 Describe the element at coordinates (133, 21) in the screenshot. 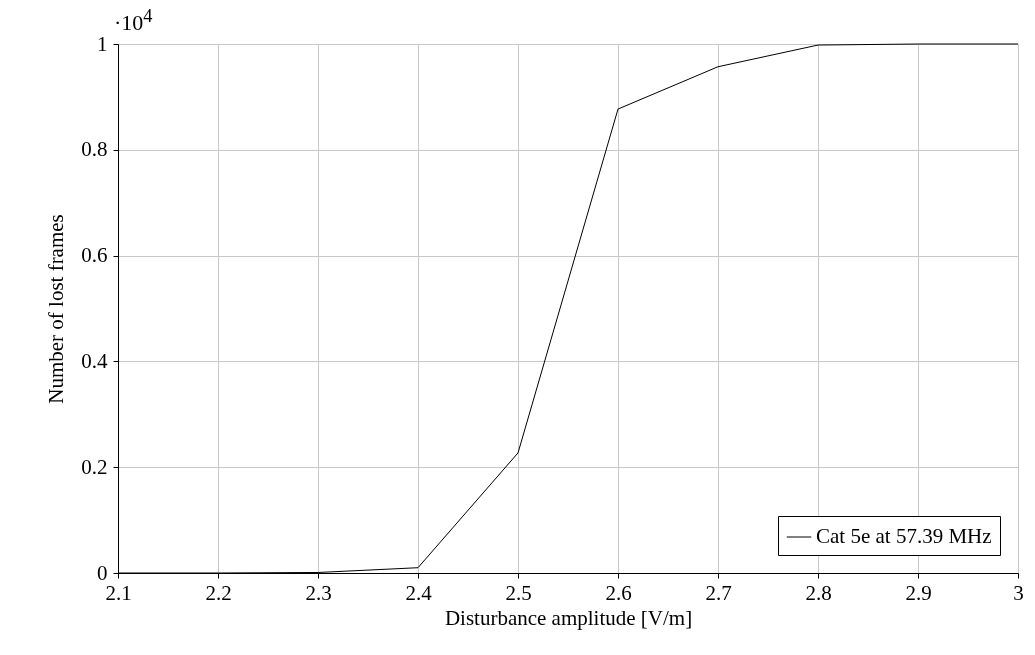

I see `text: ·10$^{4}$` at that location.